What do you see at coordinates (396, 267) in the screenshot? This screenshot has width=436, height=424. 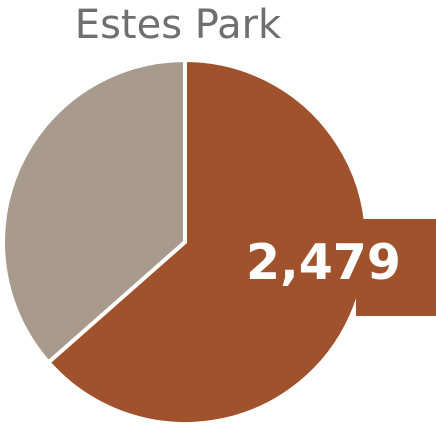 I see `data-label-box` at bounding box center [396, 267].